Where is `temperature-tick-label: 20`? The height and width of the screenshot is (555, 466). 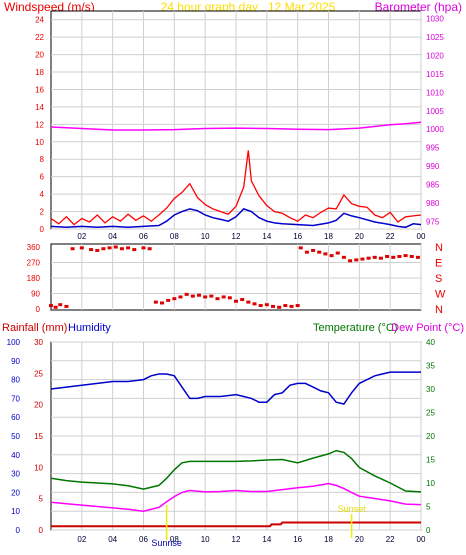
temperature-tick-label: 20 is located at coordinates (430, 436).